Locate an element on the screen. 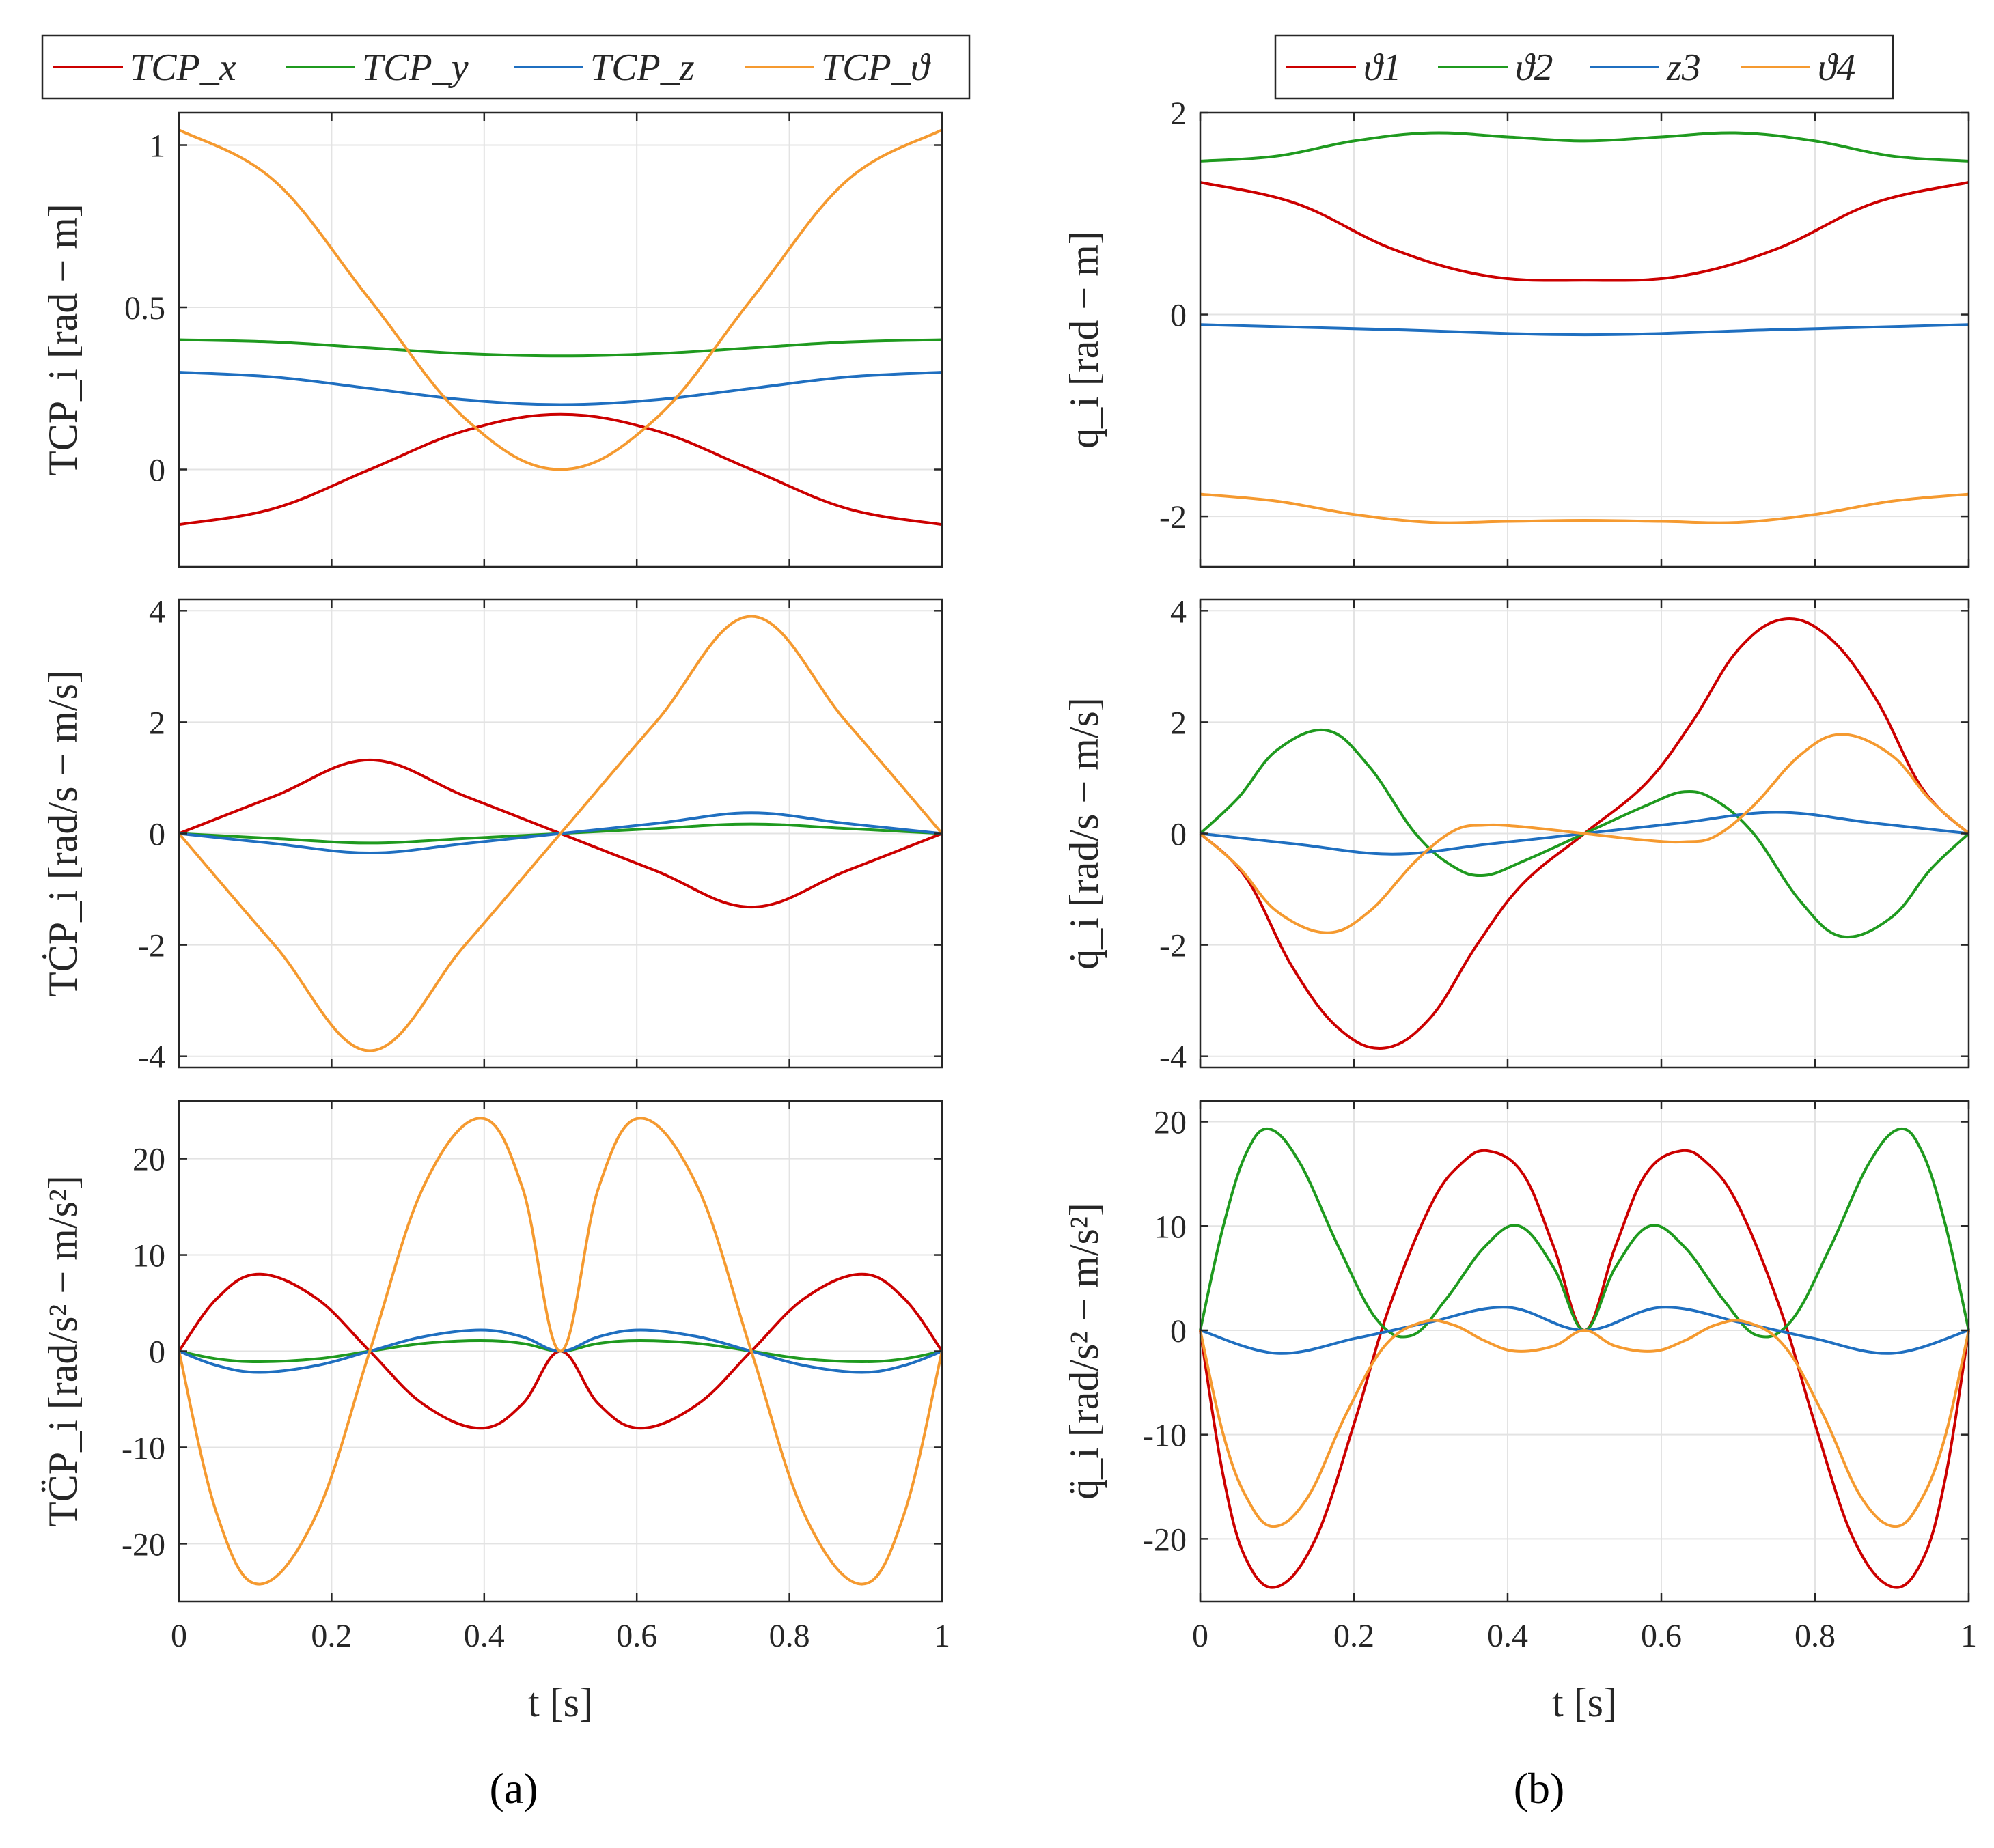 The image size is (1994, 1848). x-tick-label-a3-1: 0.2 is located at coordinates (331, 1636).